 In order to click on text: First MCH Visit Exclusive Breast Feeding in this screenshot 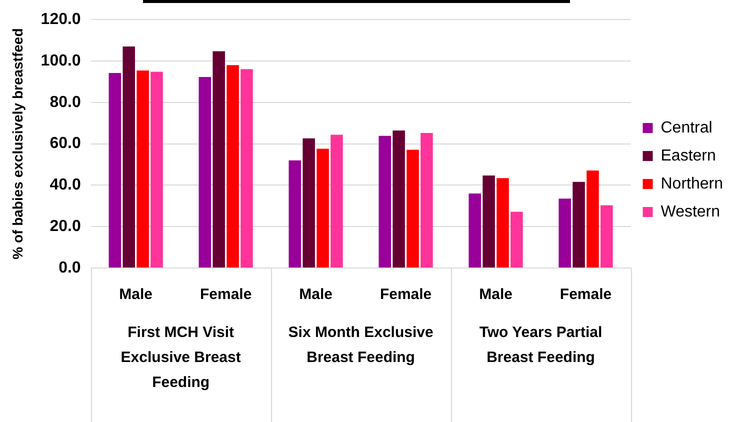, I will do `click(180, 358)`.